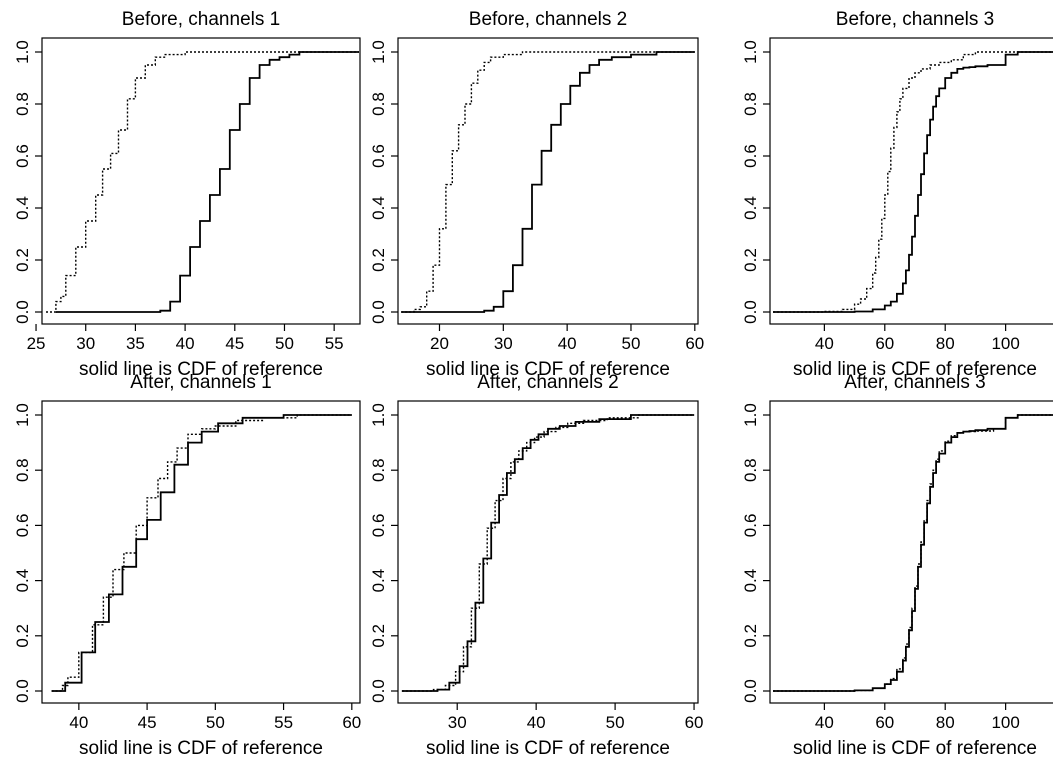  I want to click on x-tick-label: 35, so click(135, 343).